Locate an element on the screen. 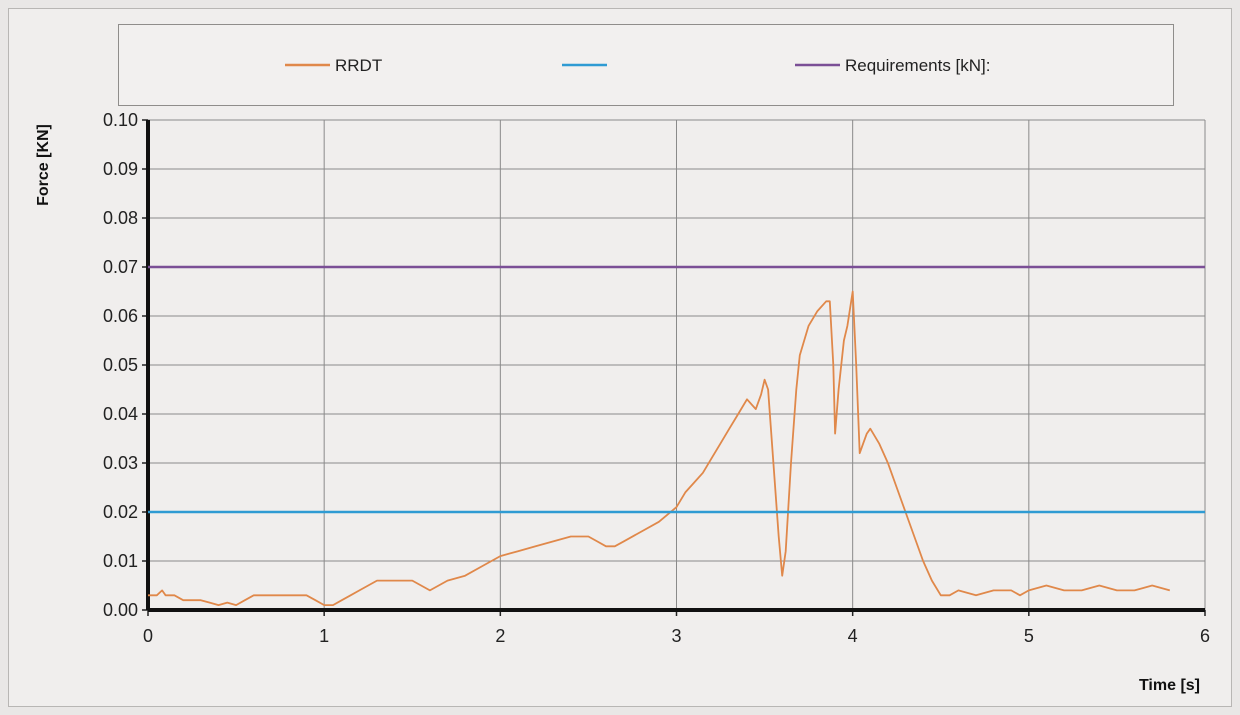 The height and width of the screenshot is (715, 1240). x-tick-label: 6 is located at coordinates (1205, 636).